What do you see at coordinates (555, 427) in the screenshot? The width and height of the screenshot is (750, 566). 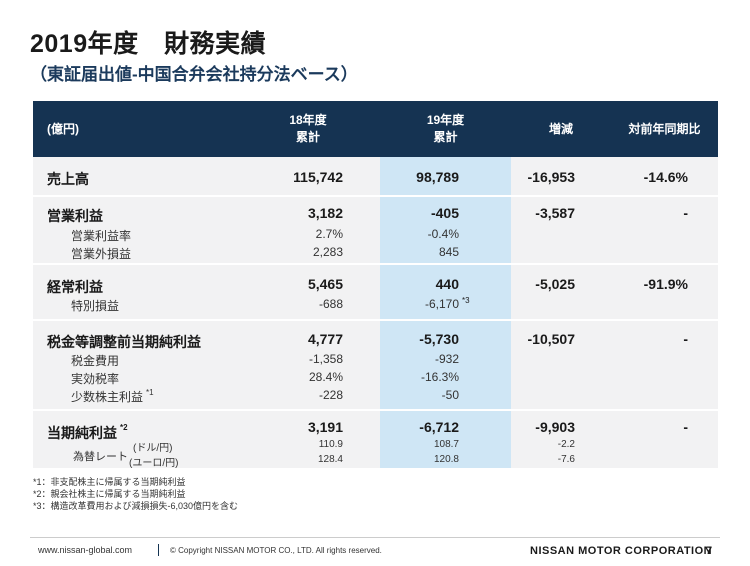 I see `net-change: -9,903` at bounding box center [555, 427].